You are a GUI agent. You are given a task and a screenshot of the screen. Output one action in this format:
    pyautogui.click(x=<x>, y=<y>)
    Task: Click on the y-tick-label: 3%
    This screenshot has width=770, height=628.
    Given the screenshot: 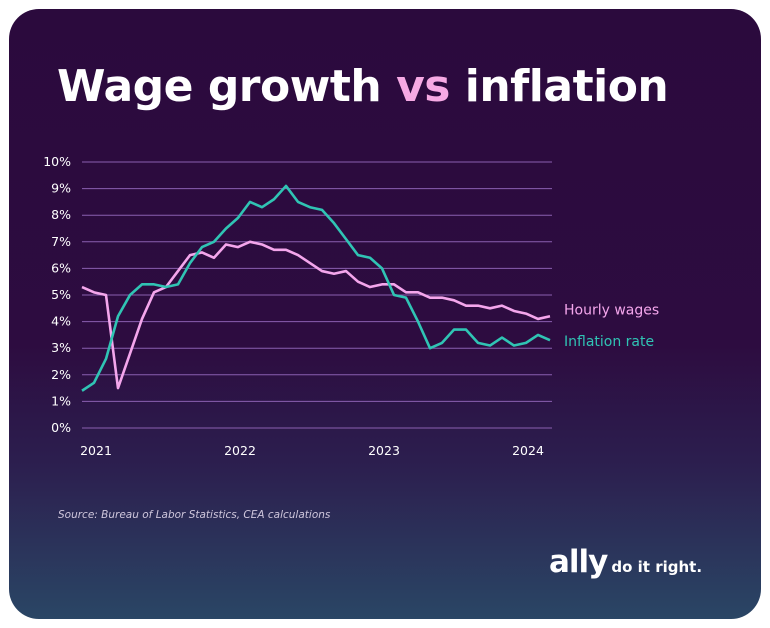 What is the action you would take?
    pyautogui.click(x=61, y=347)
    